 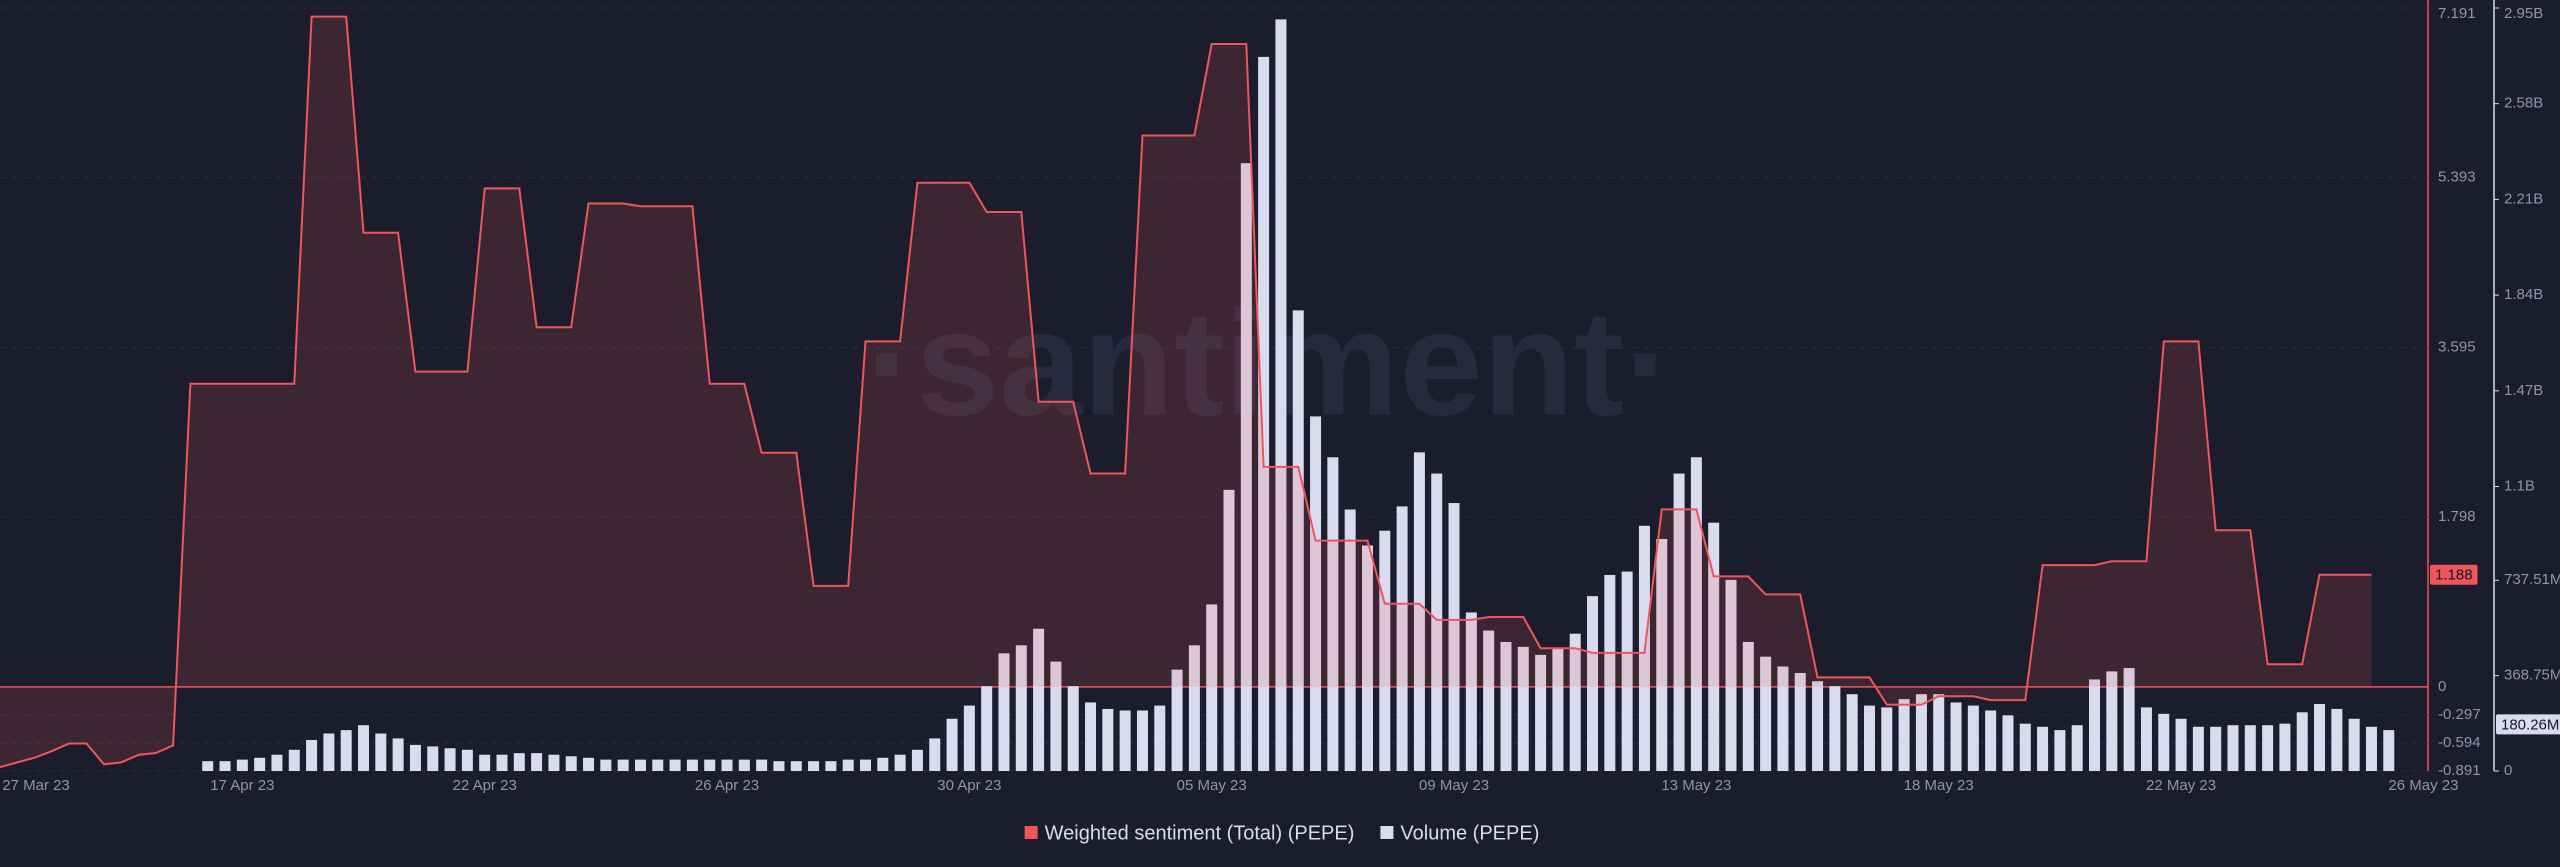 I want to click on y-tick-label: 5.393, so click(x=2457, y=177).